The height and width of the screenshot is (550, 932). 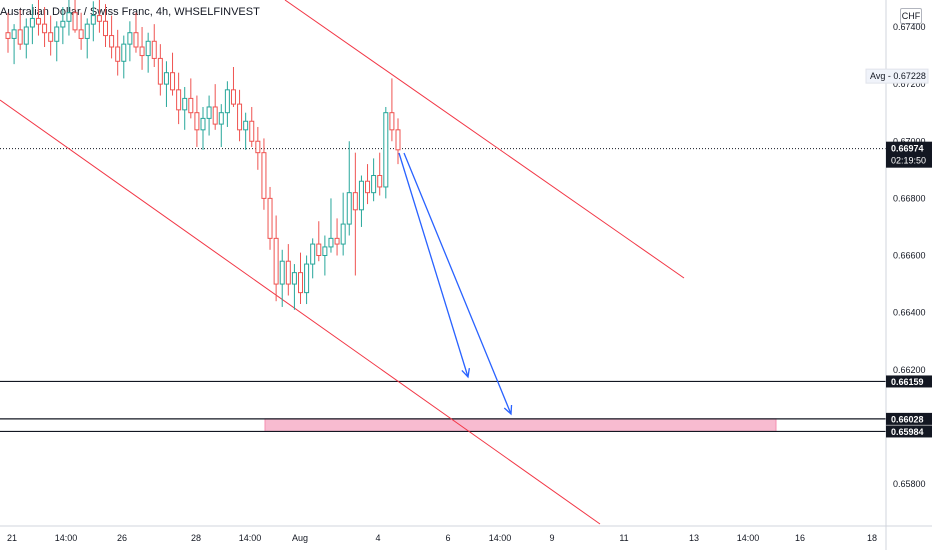 I want to click on avg-text: Avg - 0.67228, so click(x=898, y=76).